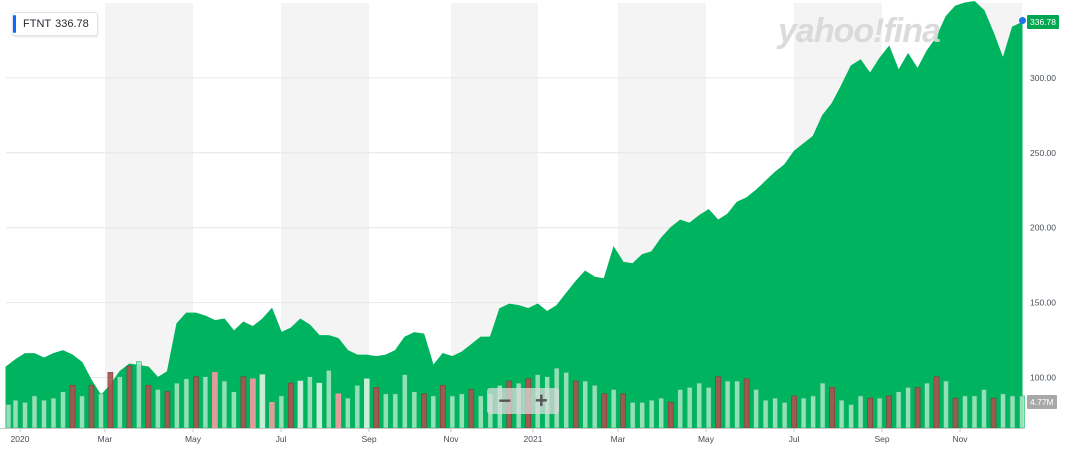 This screenshot has width=1074, height=455. I want to click on y-tick-label: 300.00, so click(1043, 78).